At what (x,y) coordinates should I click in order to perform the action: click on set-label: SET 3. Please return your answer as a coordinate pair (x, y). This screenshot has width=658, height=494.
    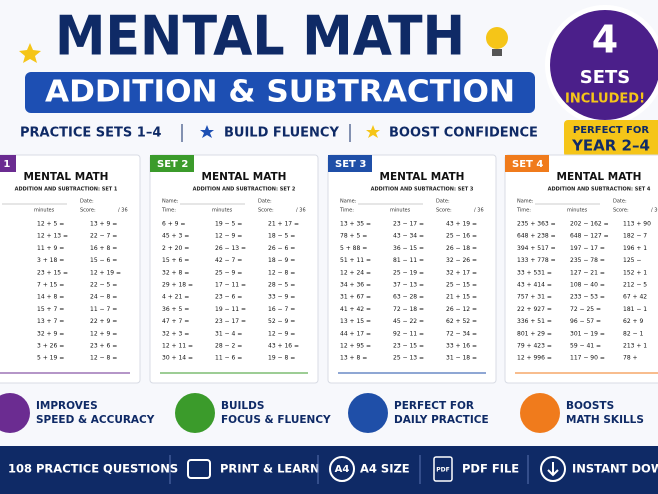
    Looking at the image, I should click on (350, 164).